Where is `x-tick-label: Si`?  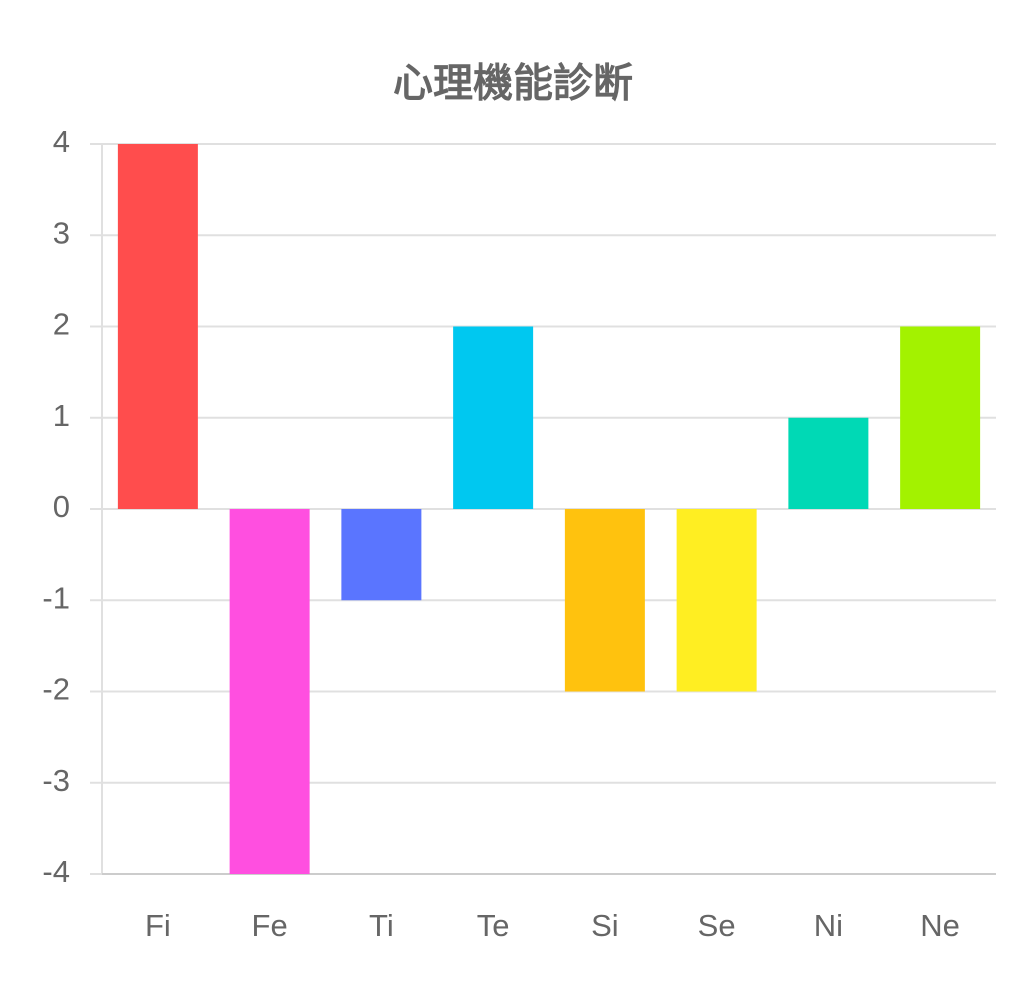 x-tick-label: Si is located at coordinates (605, 925).